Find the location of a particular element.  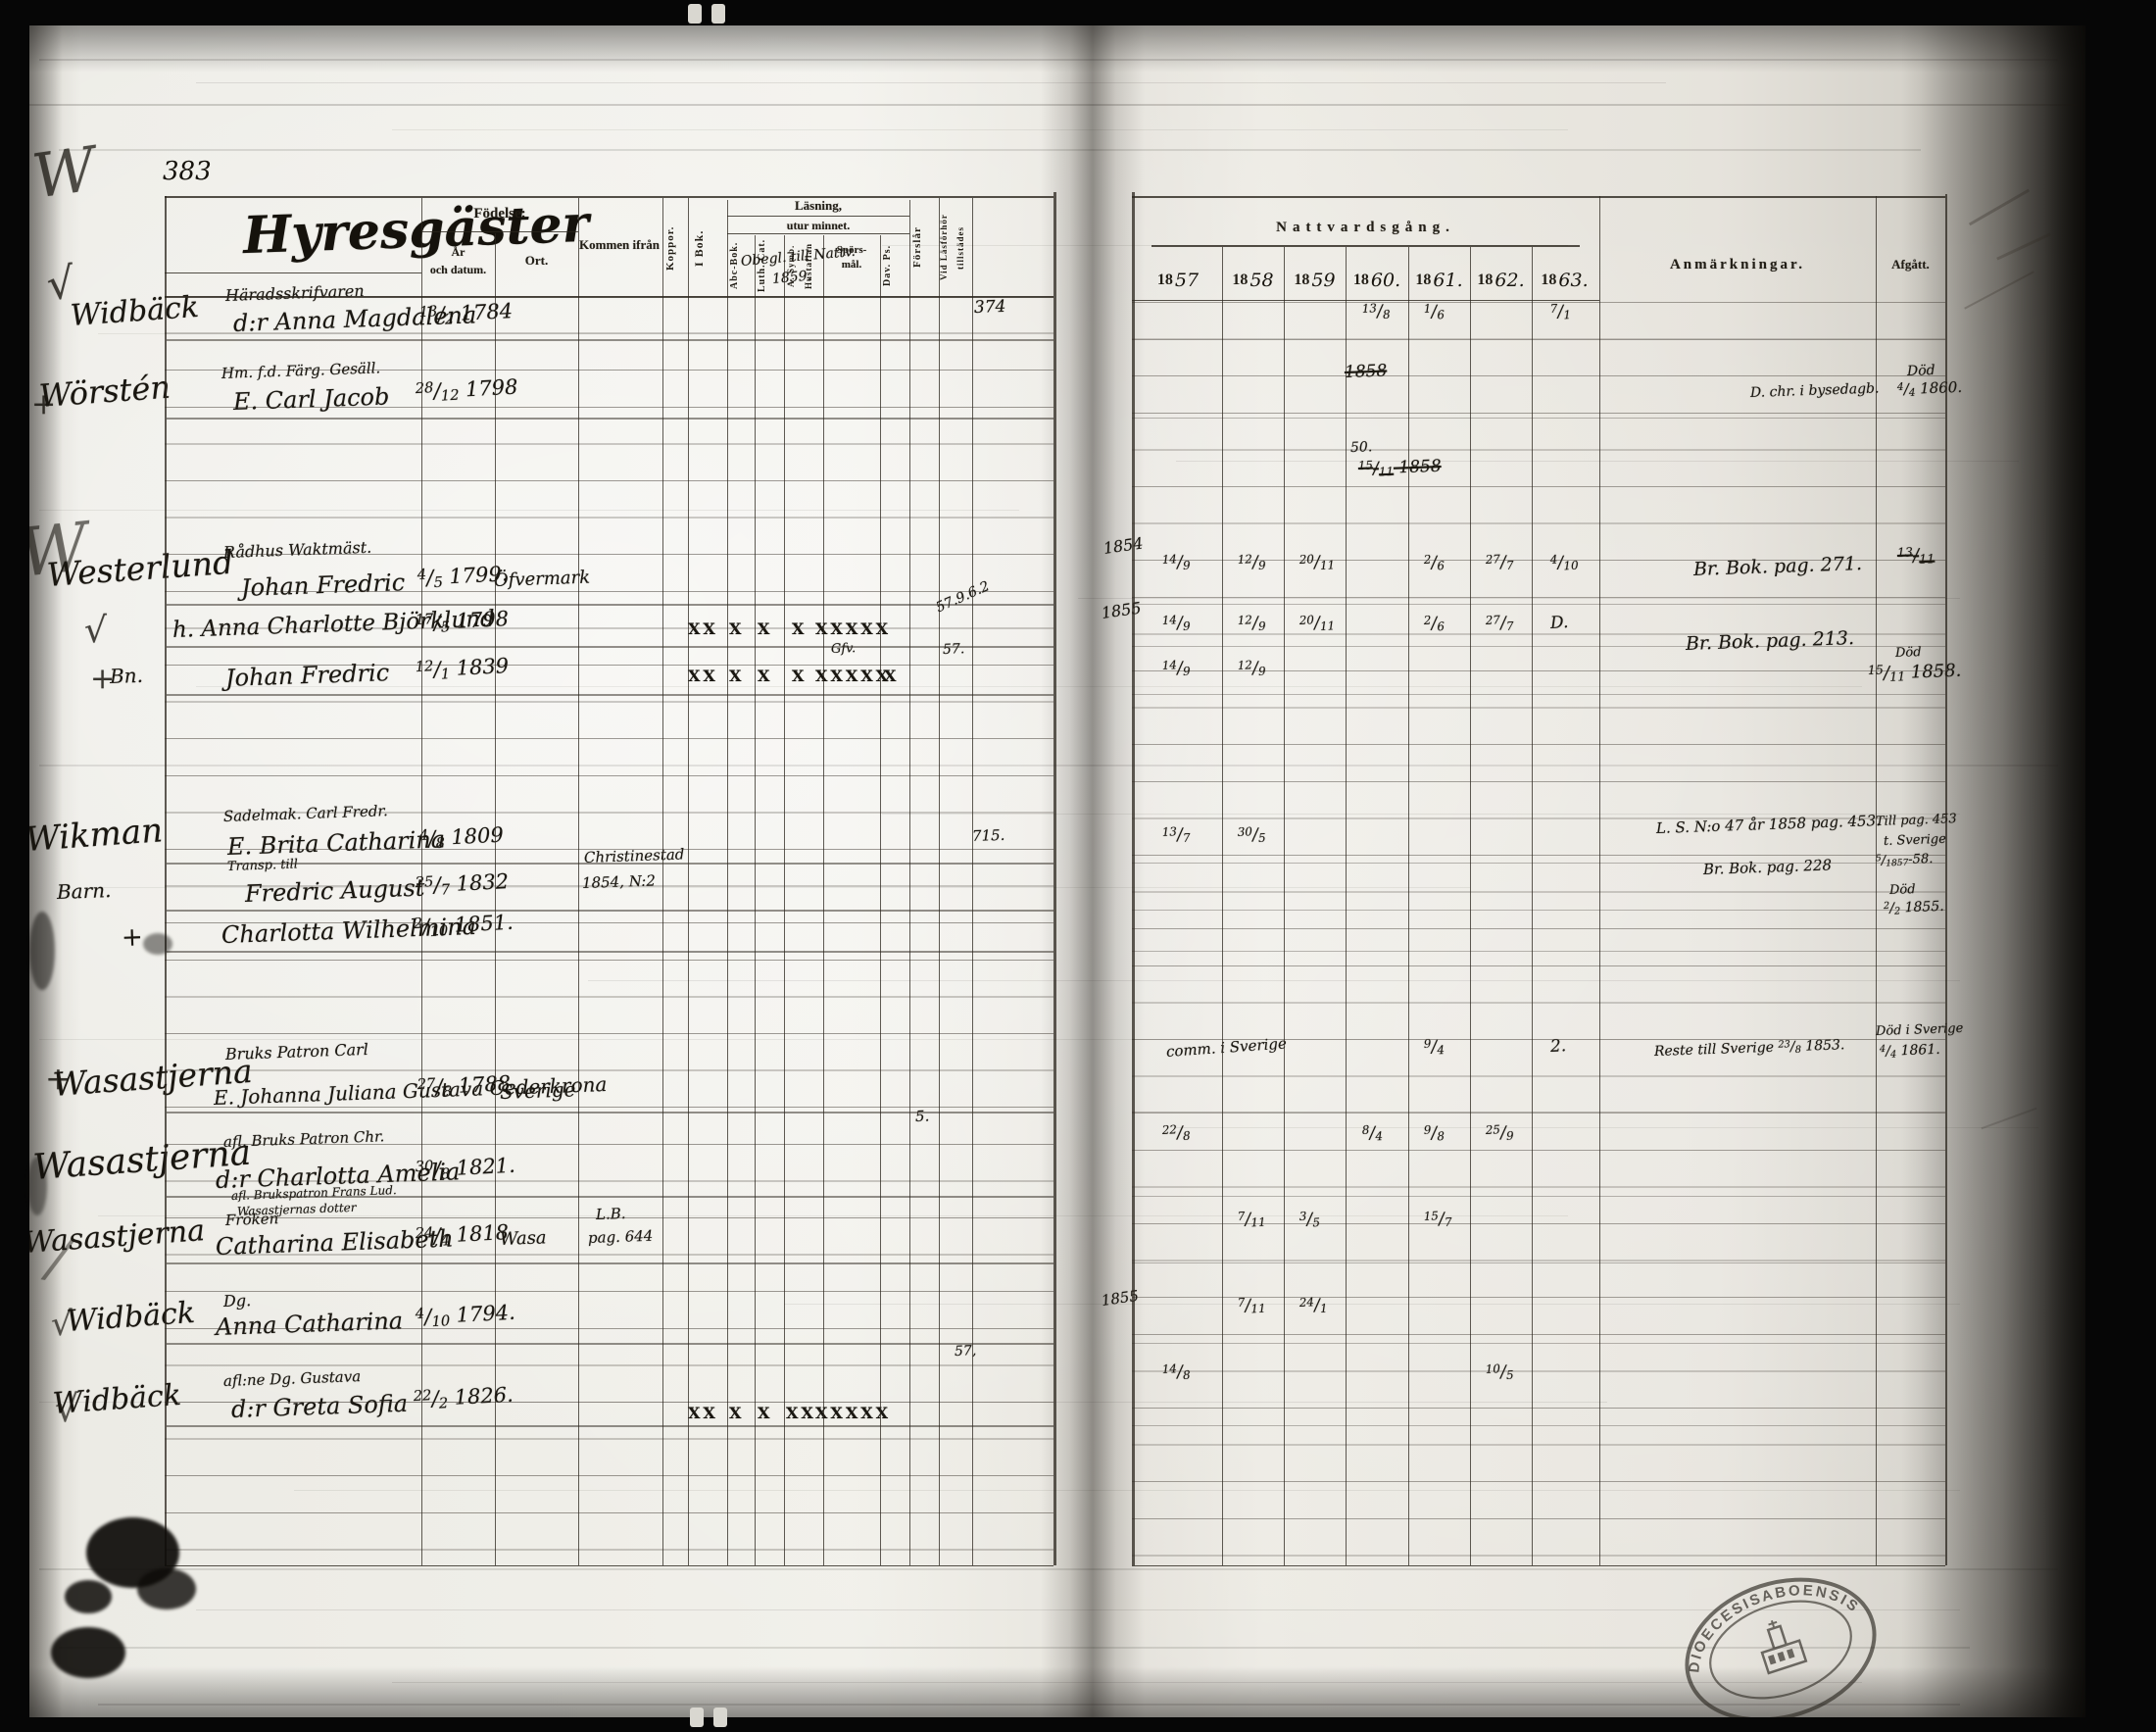

book-fold-shadow is located at coordinates (1093, 871).